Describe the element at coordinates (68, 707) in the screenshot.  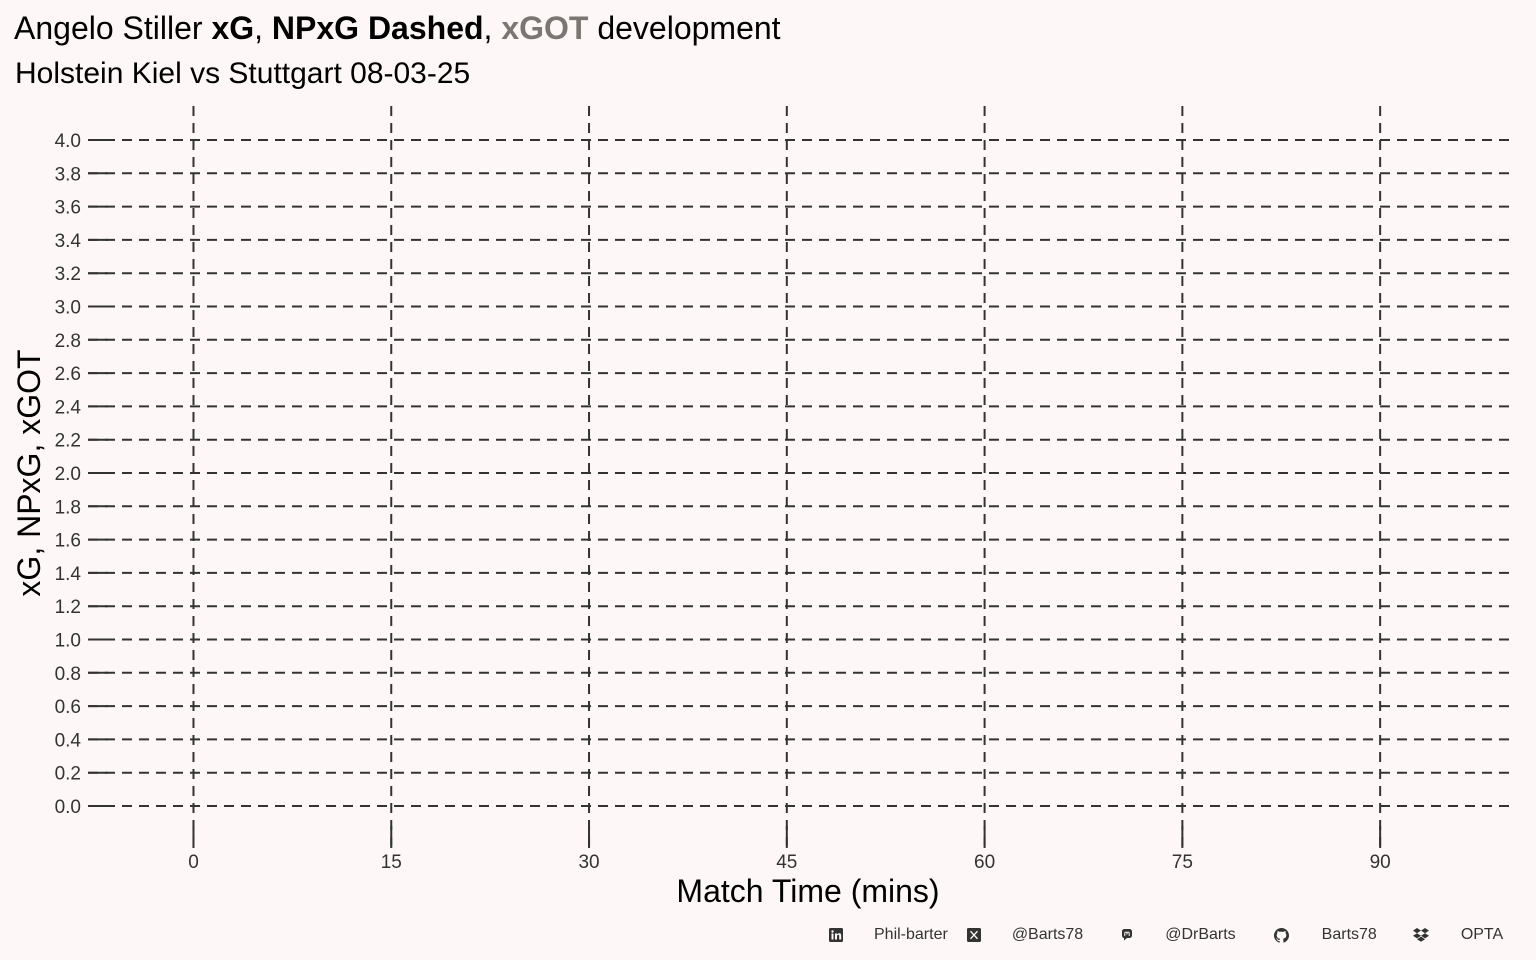
I see `y-tick-label: 0.6` at that location.